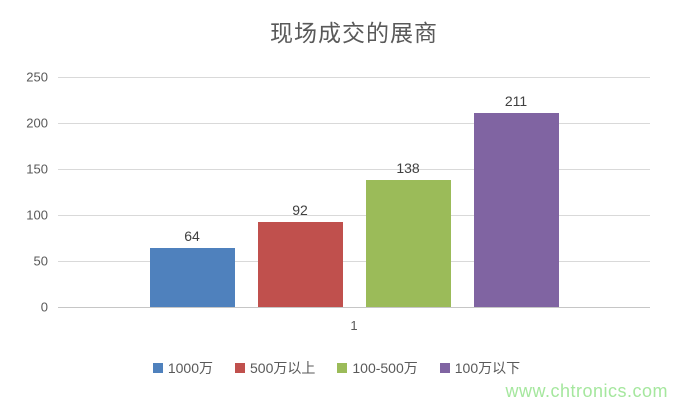 This screenshot has width=673, height=404. I want to click on chart-title: 现场成交的展商, so click(354, 33).